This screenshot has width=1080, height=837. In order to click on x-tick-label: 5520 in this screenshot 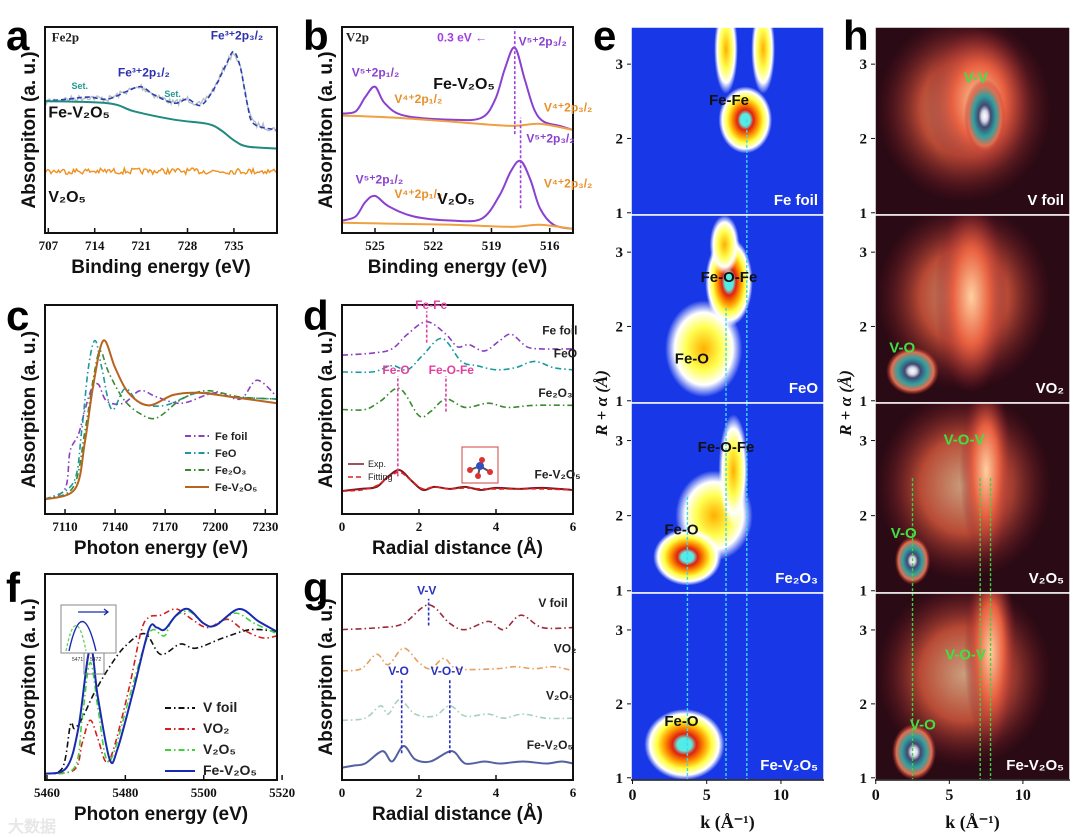, I will do `click(282, 792)`.